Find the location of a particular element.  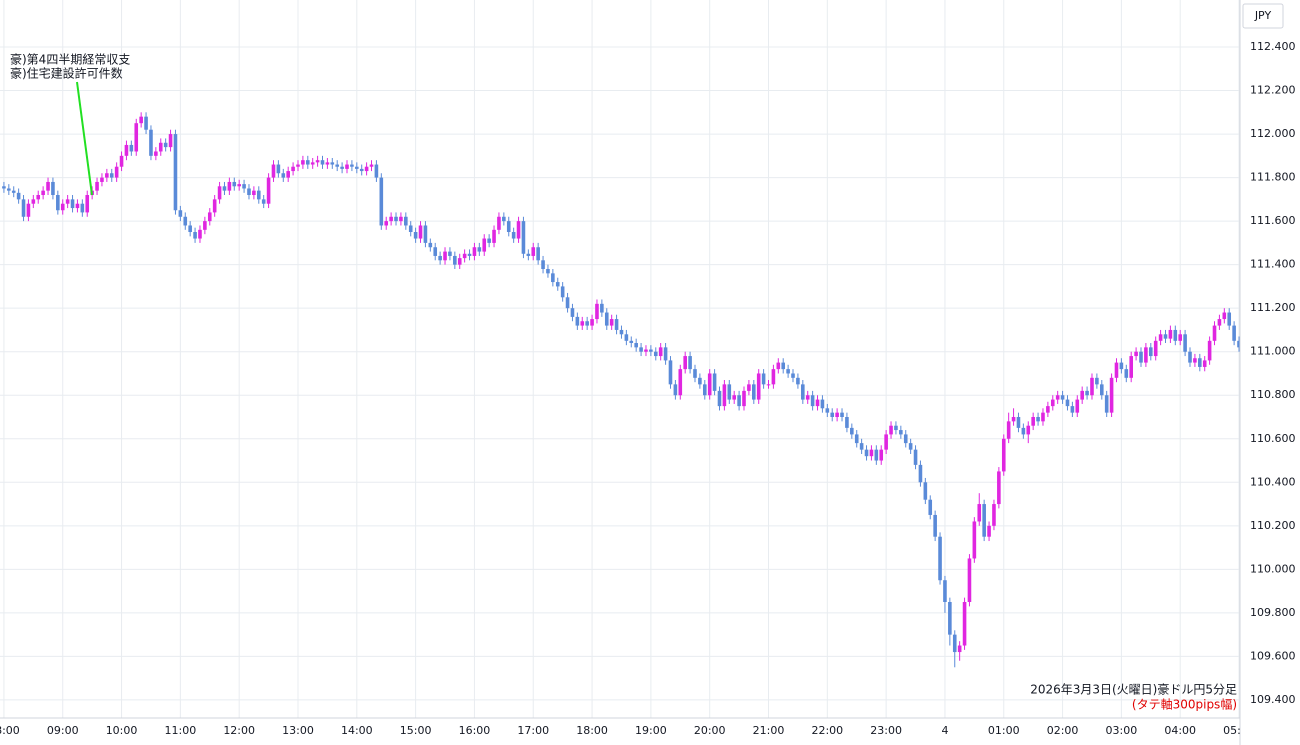

x-tick-label: 08:00 is located at coordinates (10, 730).